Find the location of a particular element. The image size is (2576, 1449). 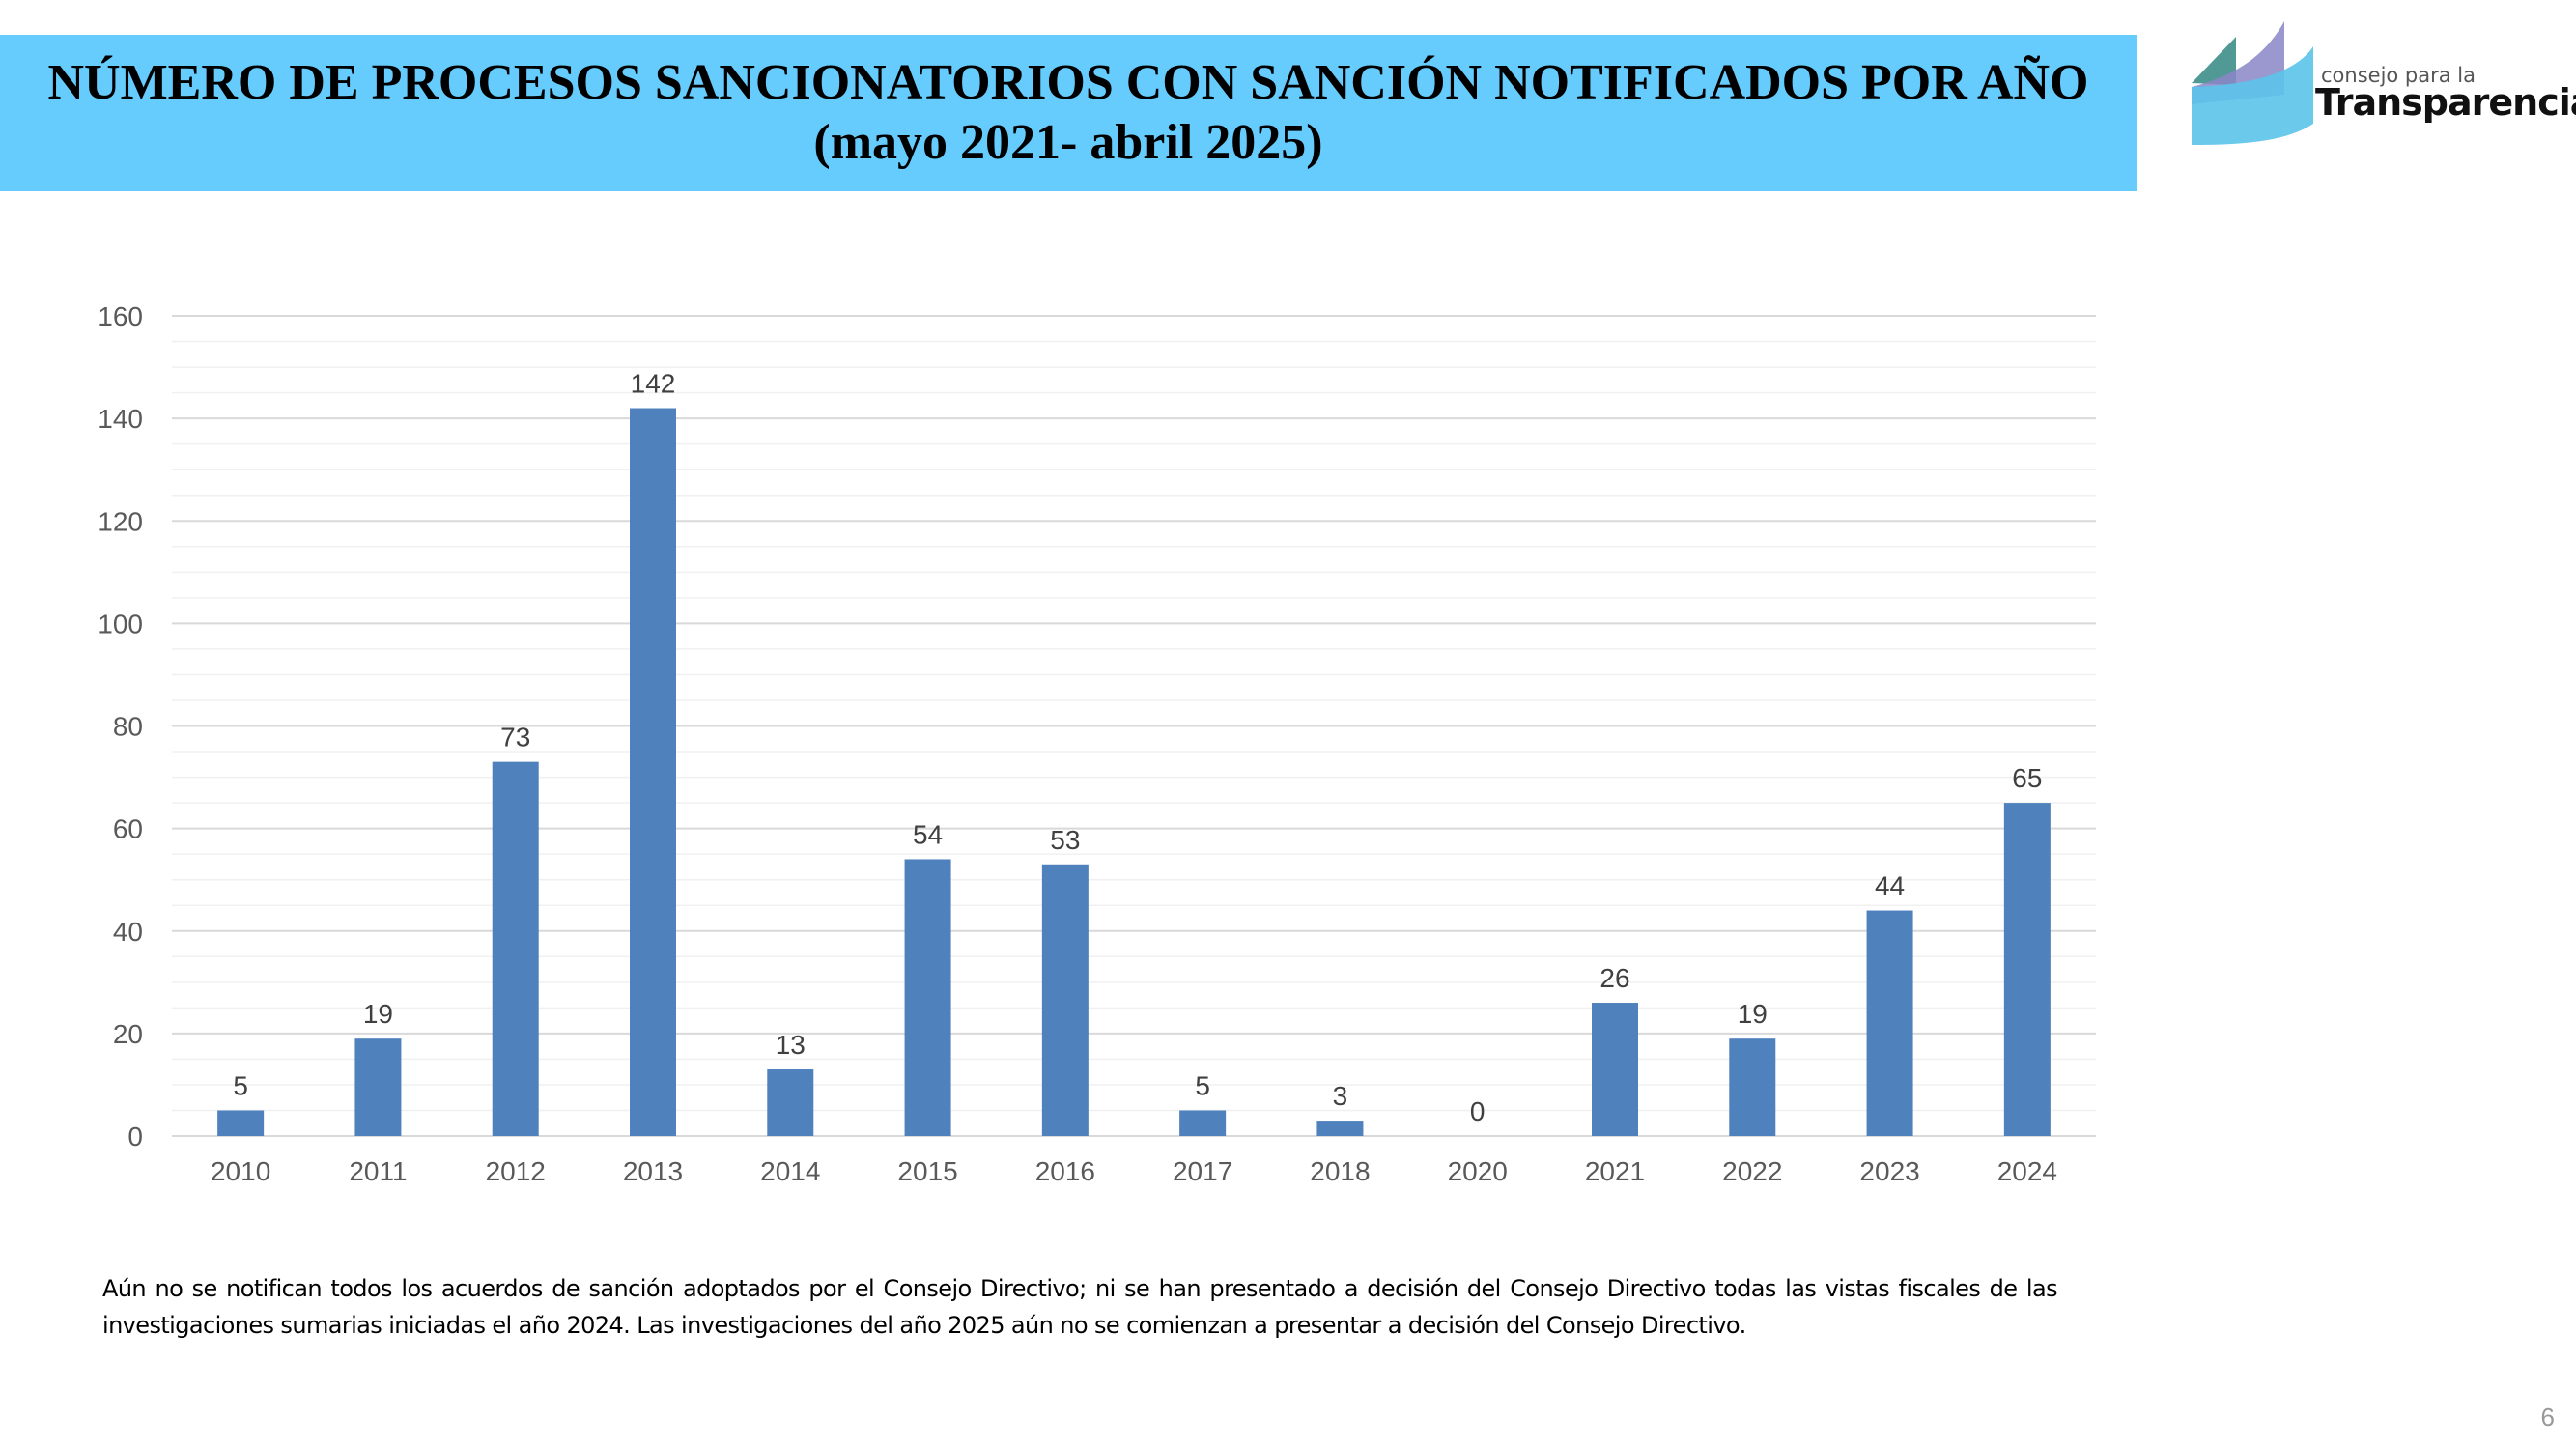

x-tick-label: 2023 is located at coordinates (1889, 1171).